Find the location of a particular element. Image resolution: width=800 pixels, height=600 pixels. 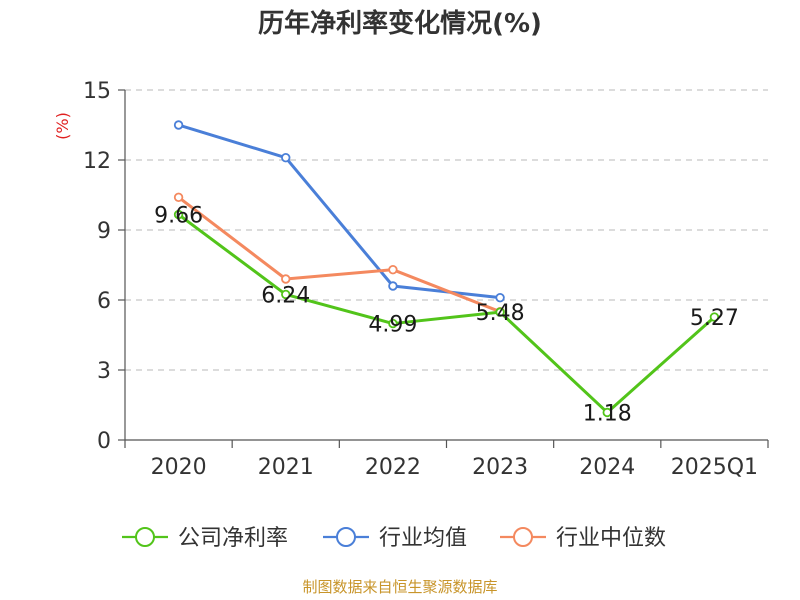

data-label: 6.24 is located at coordinates (285, 295).